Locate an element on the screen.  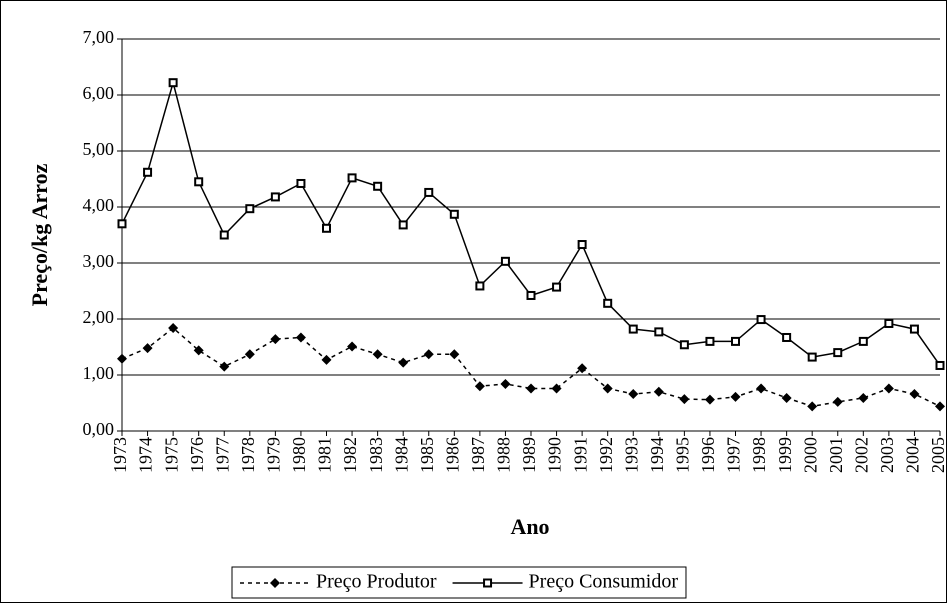
x-tick-label: 1985 is located at coordinates (427, 455).